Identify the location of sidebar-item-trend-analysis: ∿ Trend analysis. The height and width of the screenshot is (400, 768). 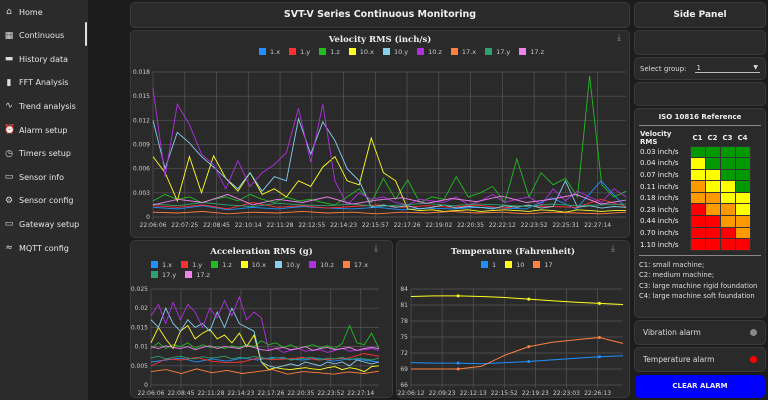
(44, 106).